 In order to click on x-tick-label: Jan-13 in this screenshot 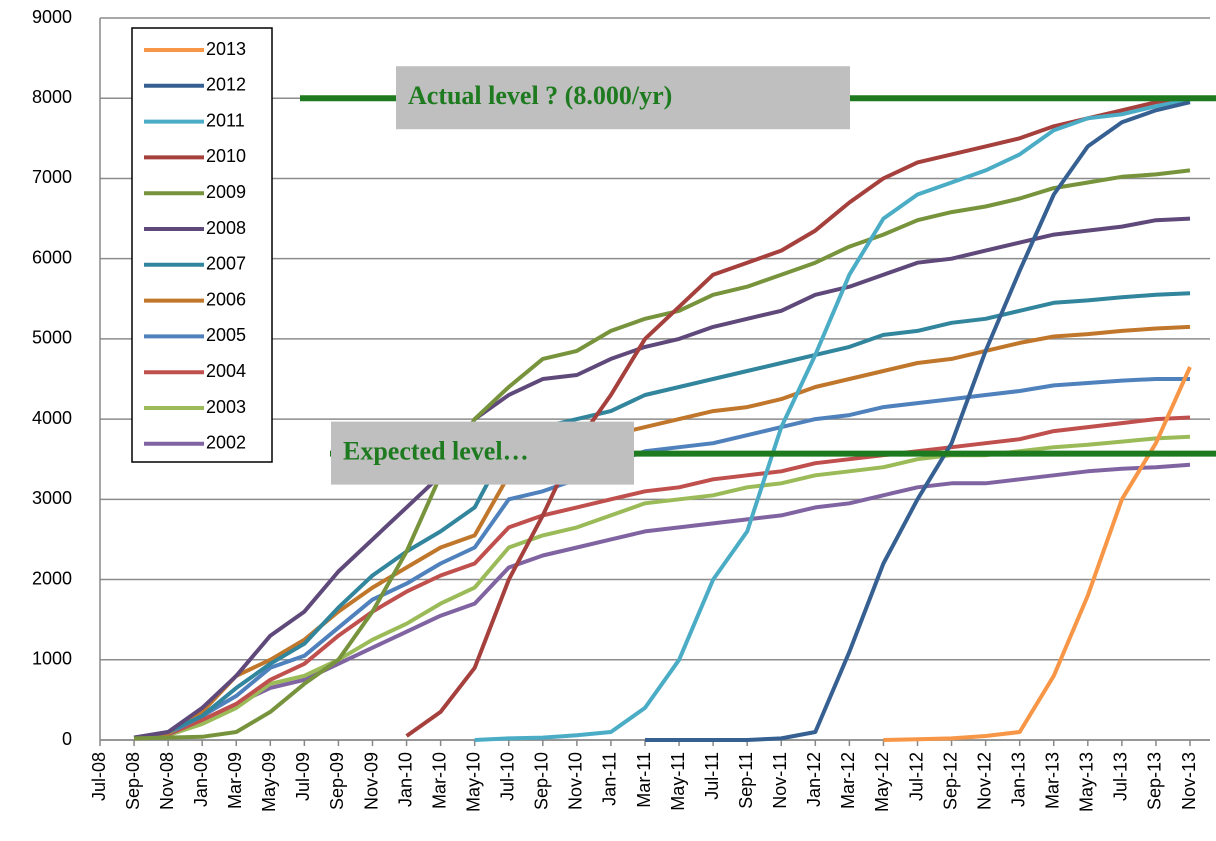, I will do `click(1018, 779)`.